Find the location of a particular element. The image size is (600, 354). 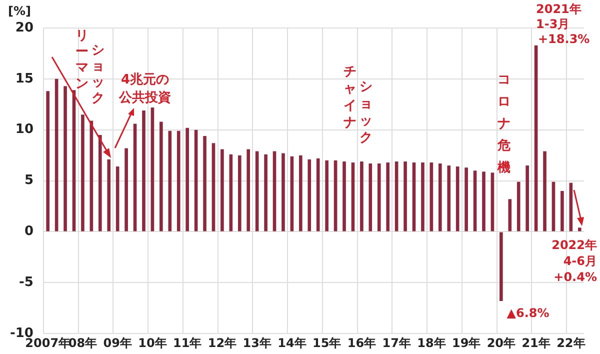

x-tick-label: 15年 is located at coordinates (327, 343).